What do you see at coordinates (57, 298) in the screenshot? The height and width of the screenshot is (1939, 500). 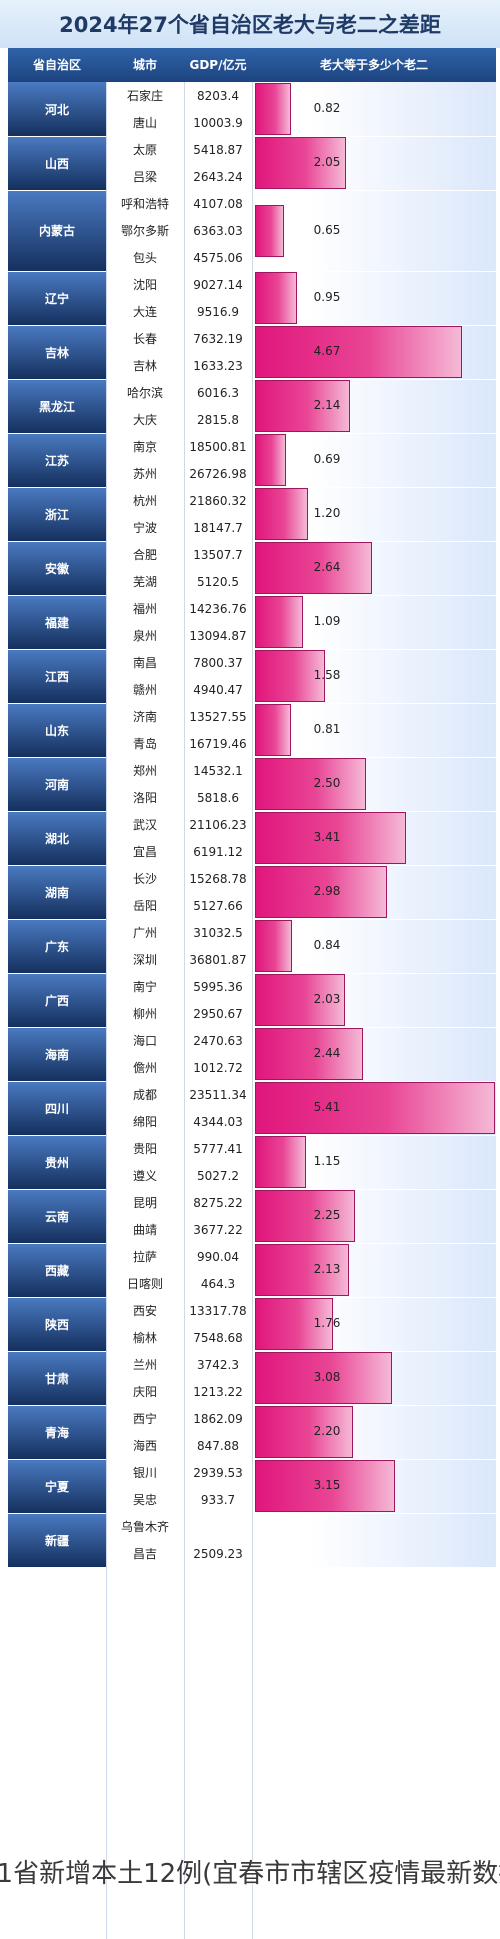 I see `province-cell: 辽宁` at bounding box center [57, 298].